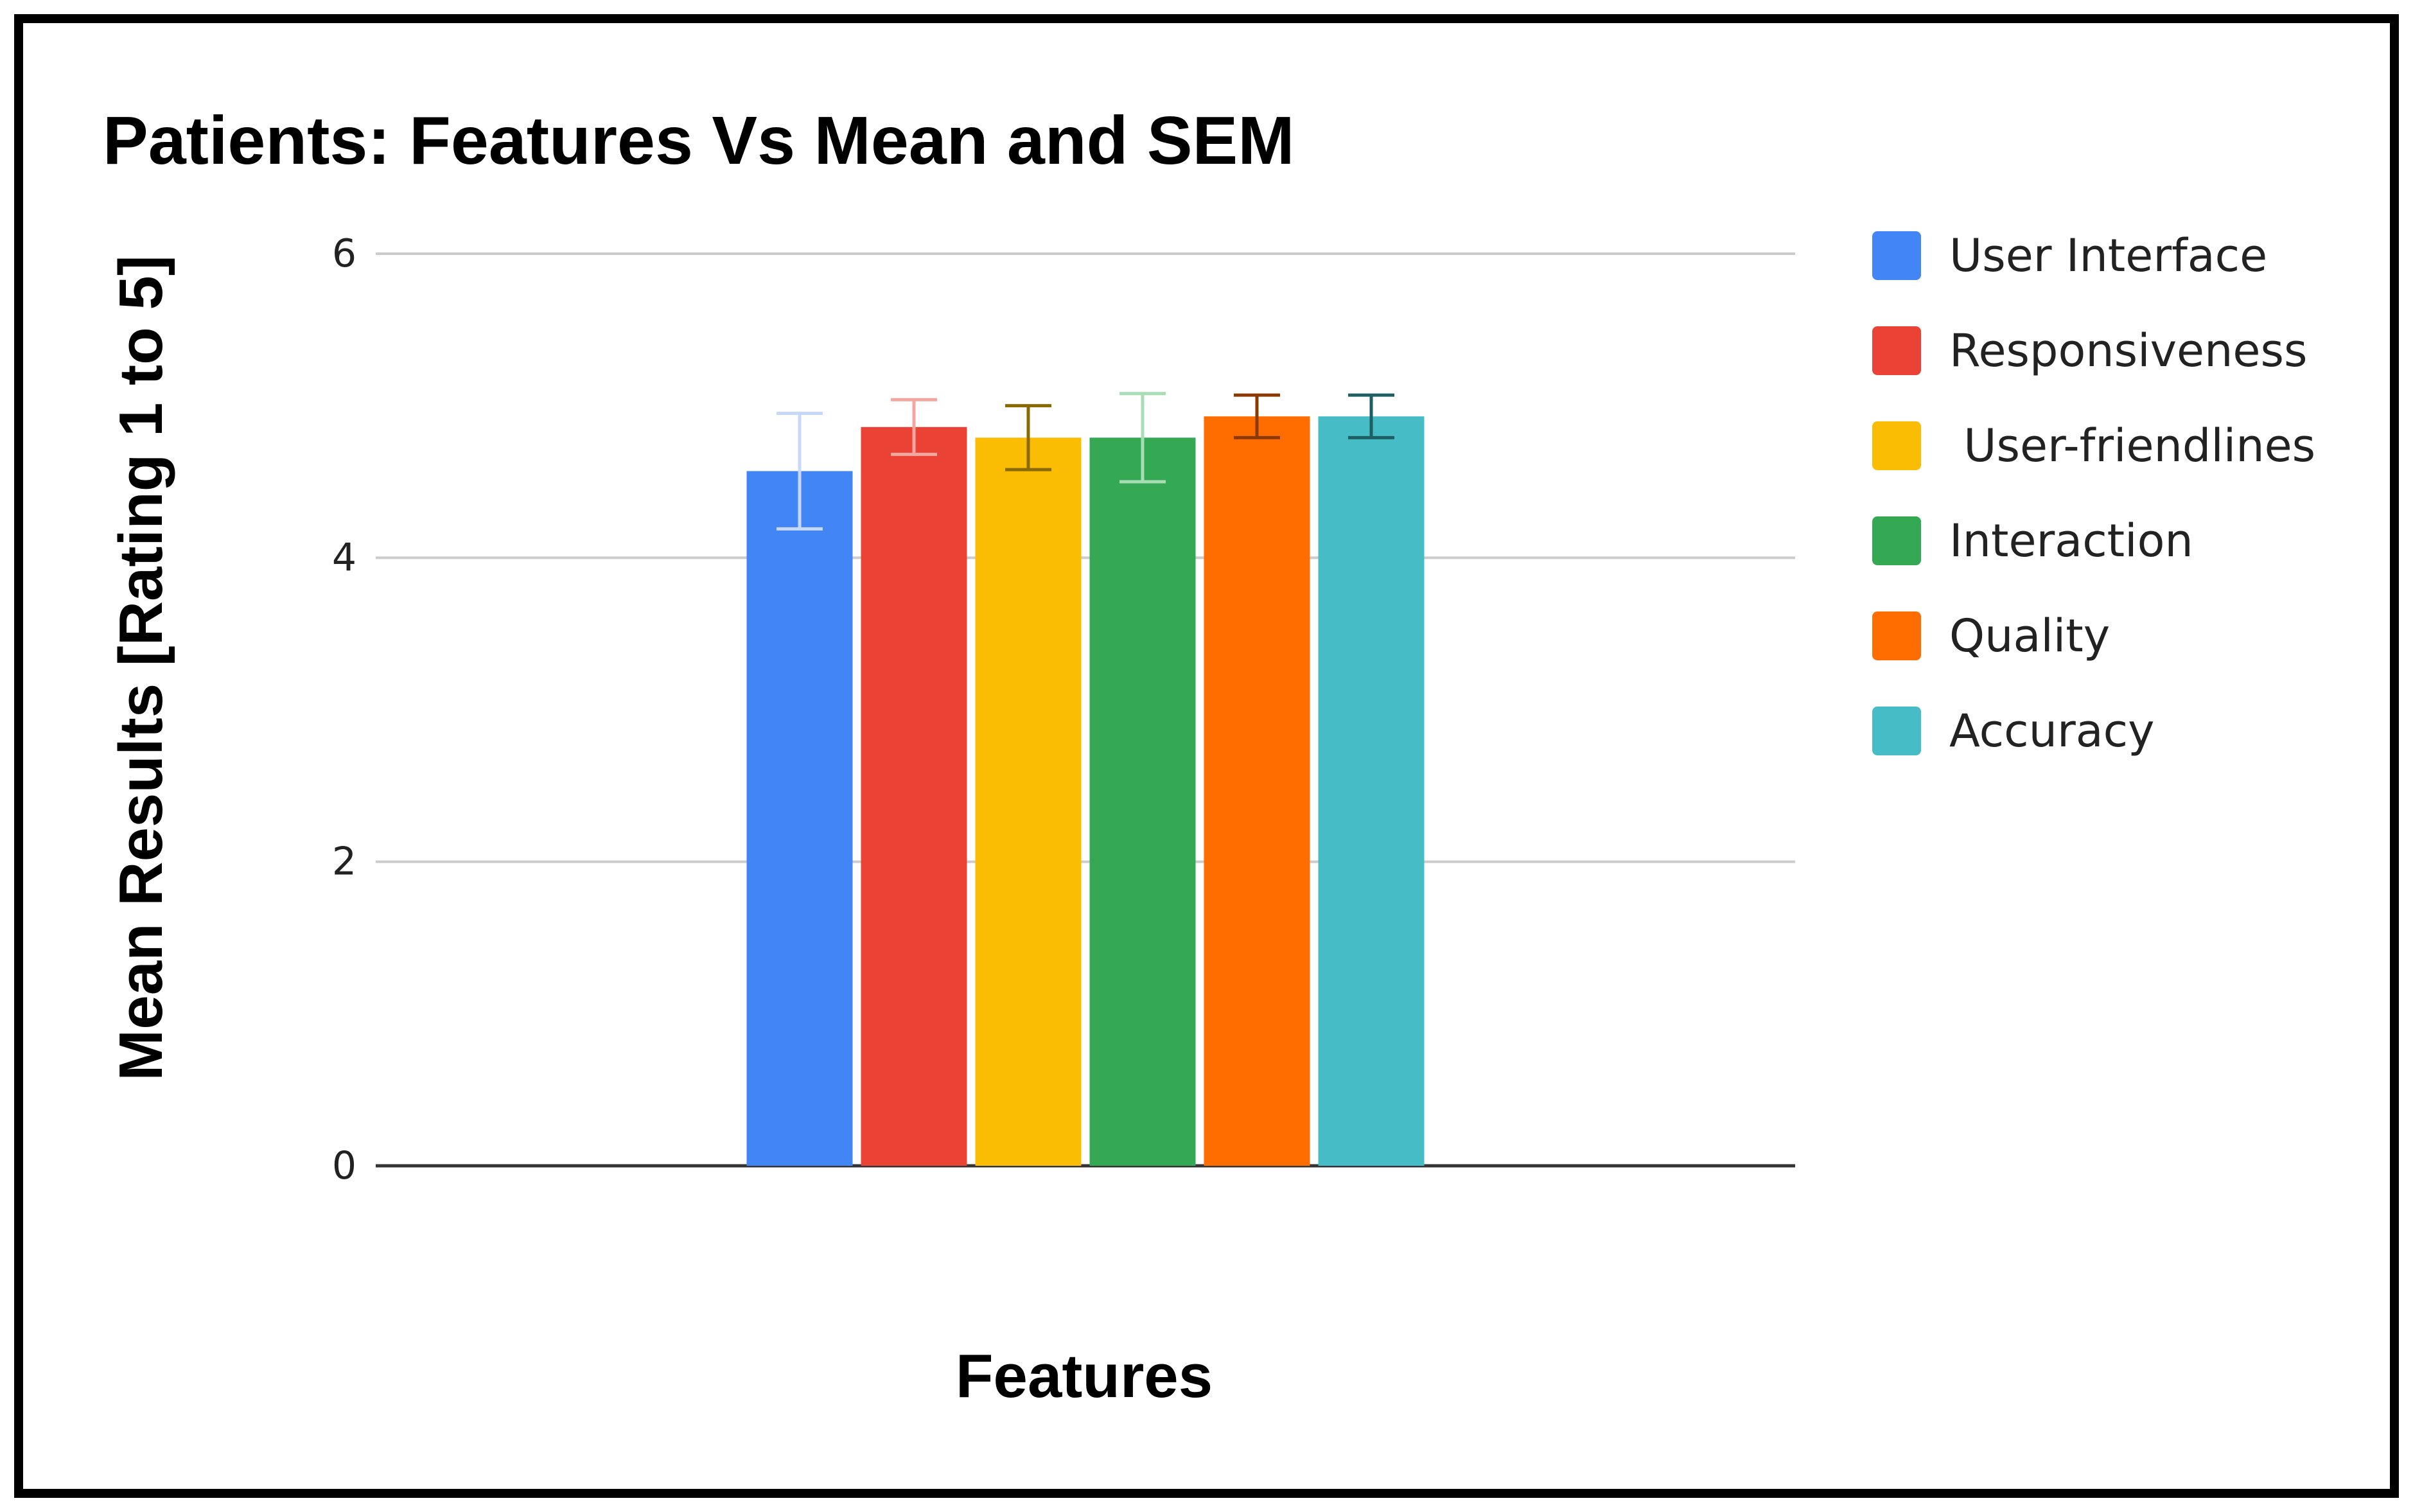  What do you see at coordinates (344, 254) in the screenshot?
I see `y-tick-label: 6` at bounding box center [344, 254].